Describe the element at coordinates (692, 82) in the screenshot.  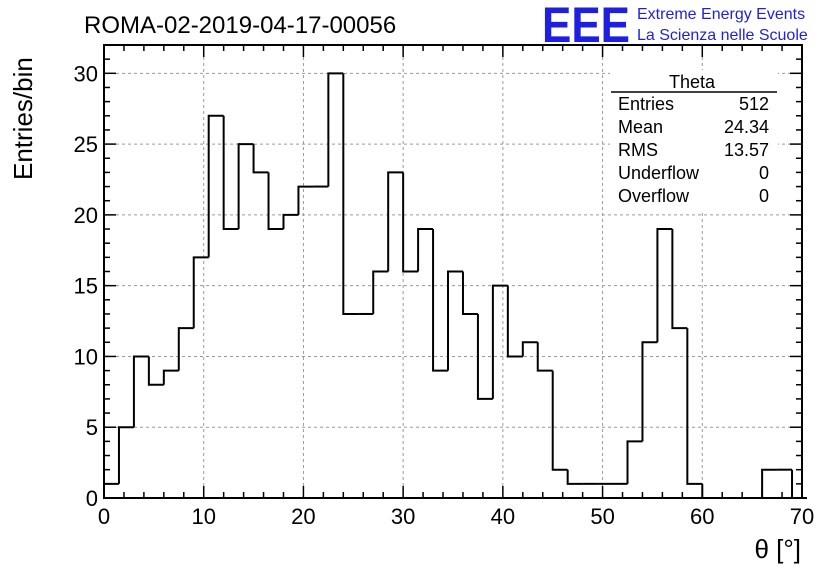
I see `stats-box-title: Theta` at that location.